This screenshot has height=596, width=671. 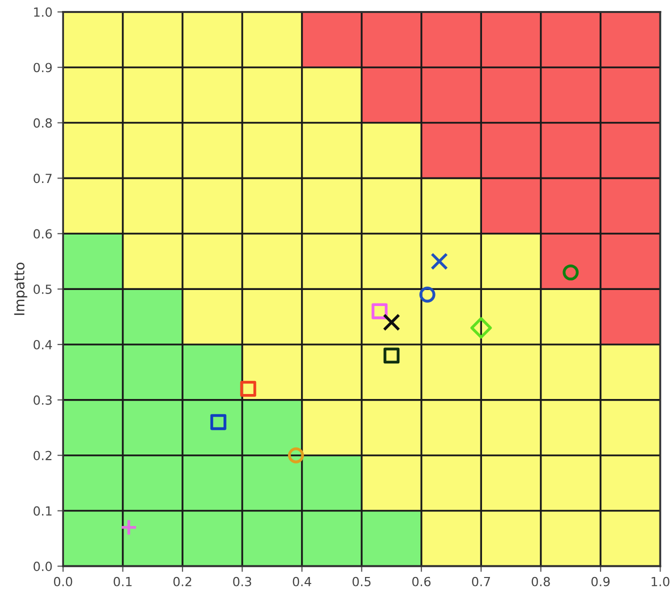 What do you see at coordinates (242, 581) in the screenshot?
I see `x-tick-label: 0.3` at bounding box center [242, 581].